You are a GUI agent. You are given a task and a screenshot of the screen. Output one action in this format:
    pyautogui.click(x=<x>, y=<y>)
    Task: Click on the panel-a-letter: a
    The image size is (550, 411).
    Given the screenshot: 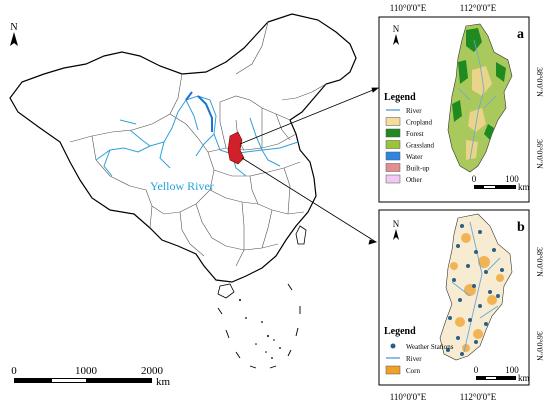 What is the action you would take?
    pyautogui.click(x=520, y=34)
    